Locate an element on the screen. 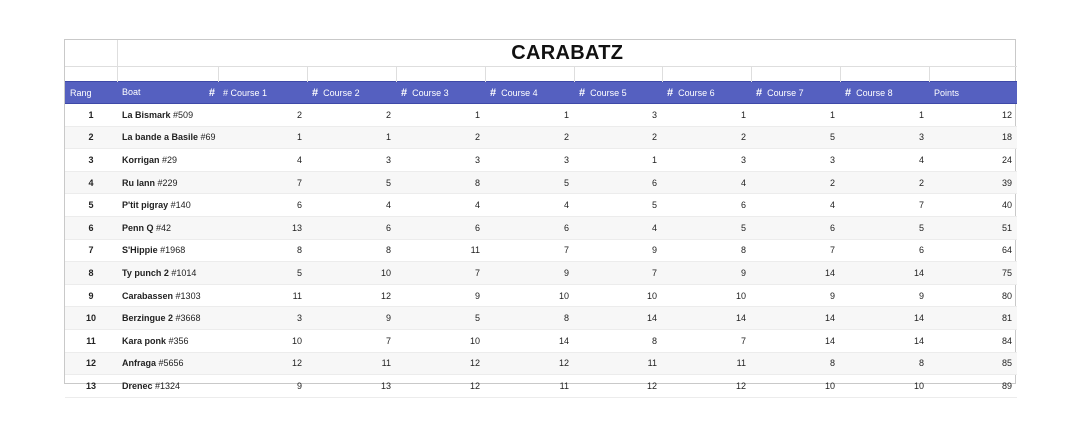  boat-name: Penn Q is located at coordinates (138, 227).